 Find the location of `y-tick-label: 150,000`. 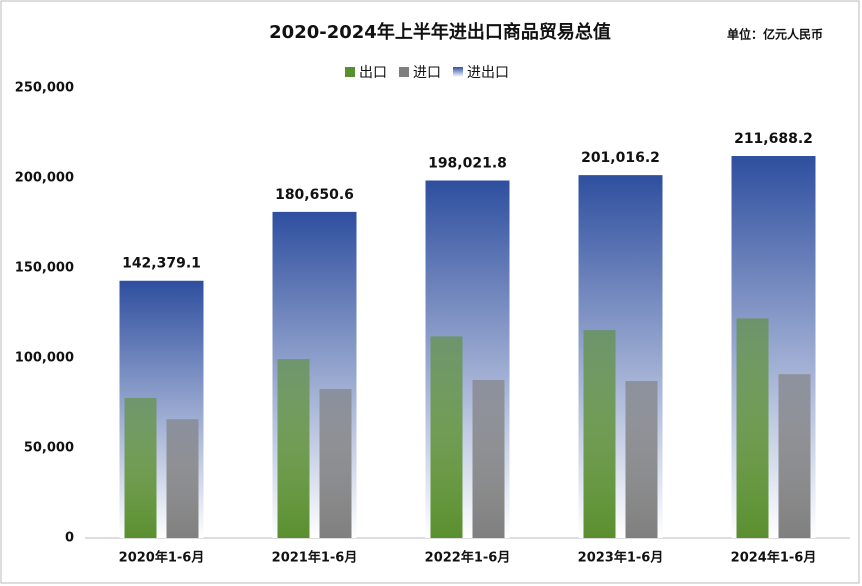

y-tick-label: 150,000 is located at coordinates (44, 268).